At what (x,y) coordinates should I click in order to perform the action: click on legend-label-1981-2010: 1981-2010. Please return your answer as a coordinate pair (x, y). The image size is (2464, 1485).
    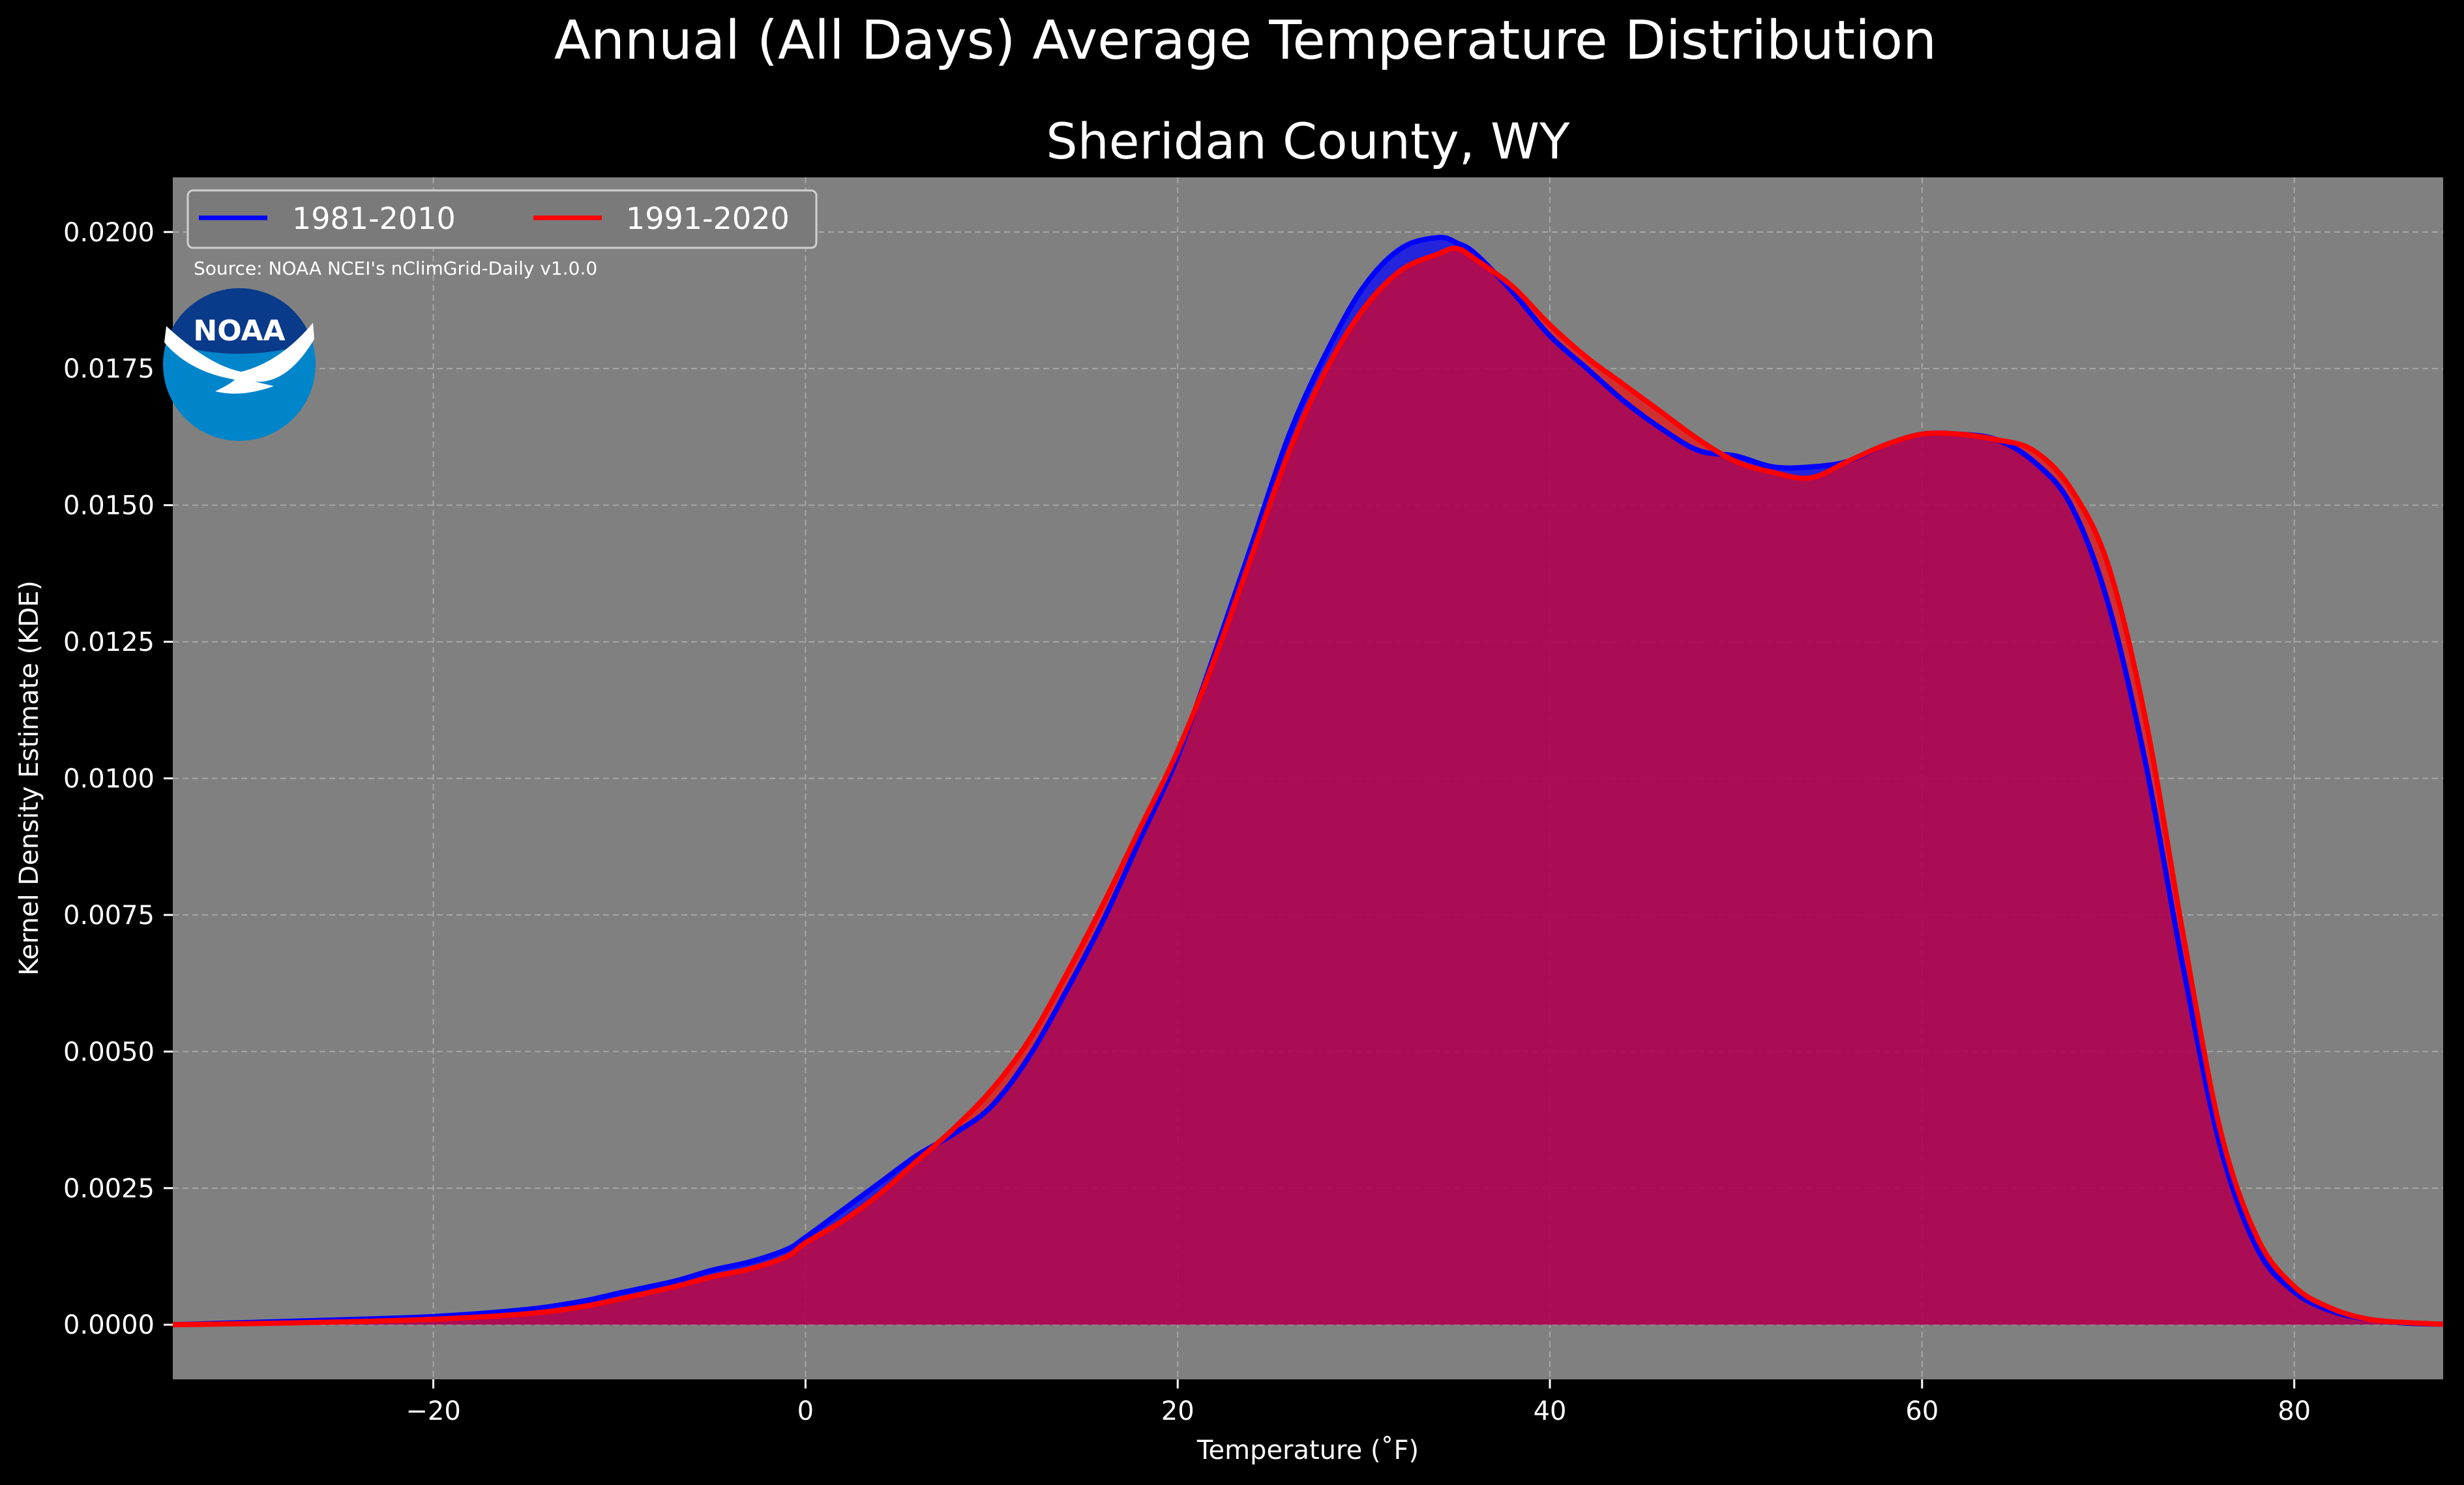
    Looking at the image, I should click on (374, 219).